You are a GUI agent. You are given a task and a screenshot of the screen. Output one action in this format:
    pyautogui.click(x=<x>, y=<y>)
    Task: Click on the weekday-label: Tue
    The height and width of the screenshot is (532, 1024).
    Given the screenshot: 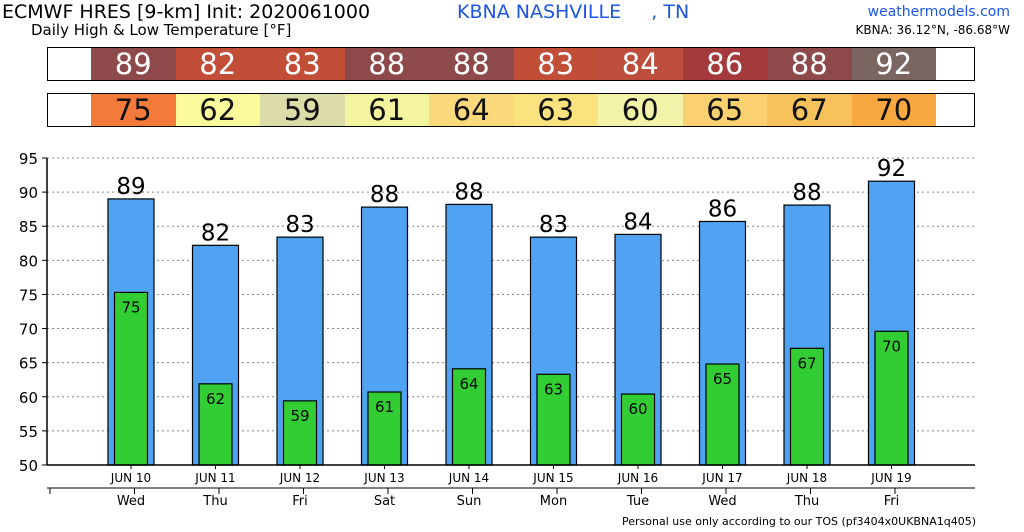 What is the action you would take?
    pyautogui.click(x=637, y=501)
    